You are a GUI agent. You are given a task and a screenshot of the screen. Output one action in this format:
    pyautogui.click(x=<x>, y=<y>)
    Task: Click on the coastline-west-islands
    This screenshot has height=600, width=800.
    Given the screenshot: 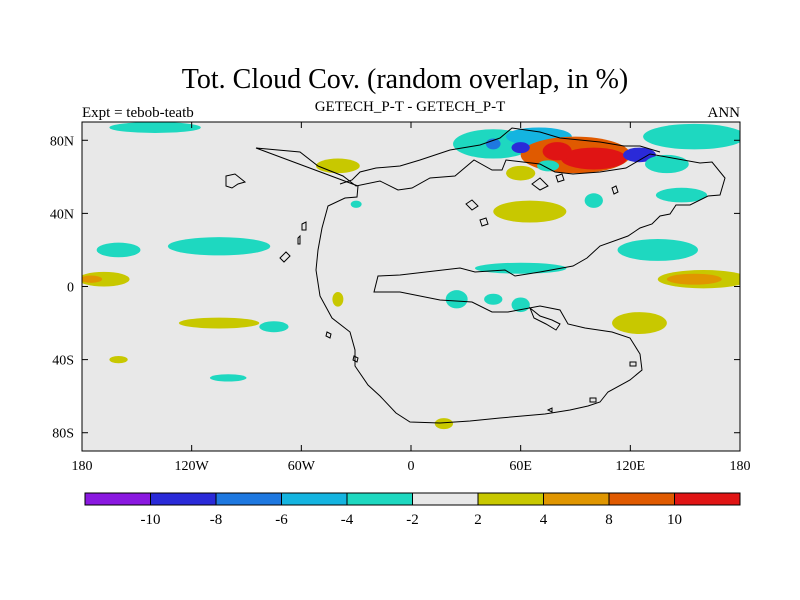 What is the action you would take?
    pyautogui.click(x=236, y=181)
    